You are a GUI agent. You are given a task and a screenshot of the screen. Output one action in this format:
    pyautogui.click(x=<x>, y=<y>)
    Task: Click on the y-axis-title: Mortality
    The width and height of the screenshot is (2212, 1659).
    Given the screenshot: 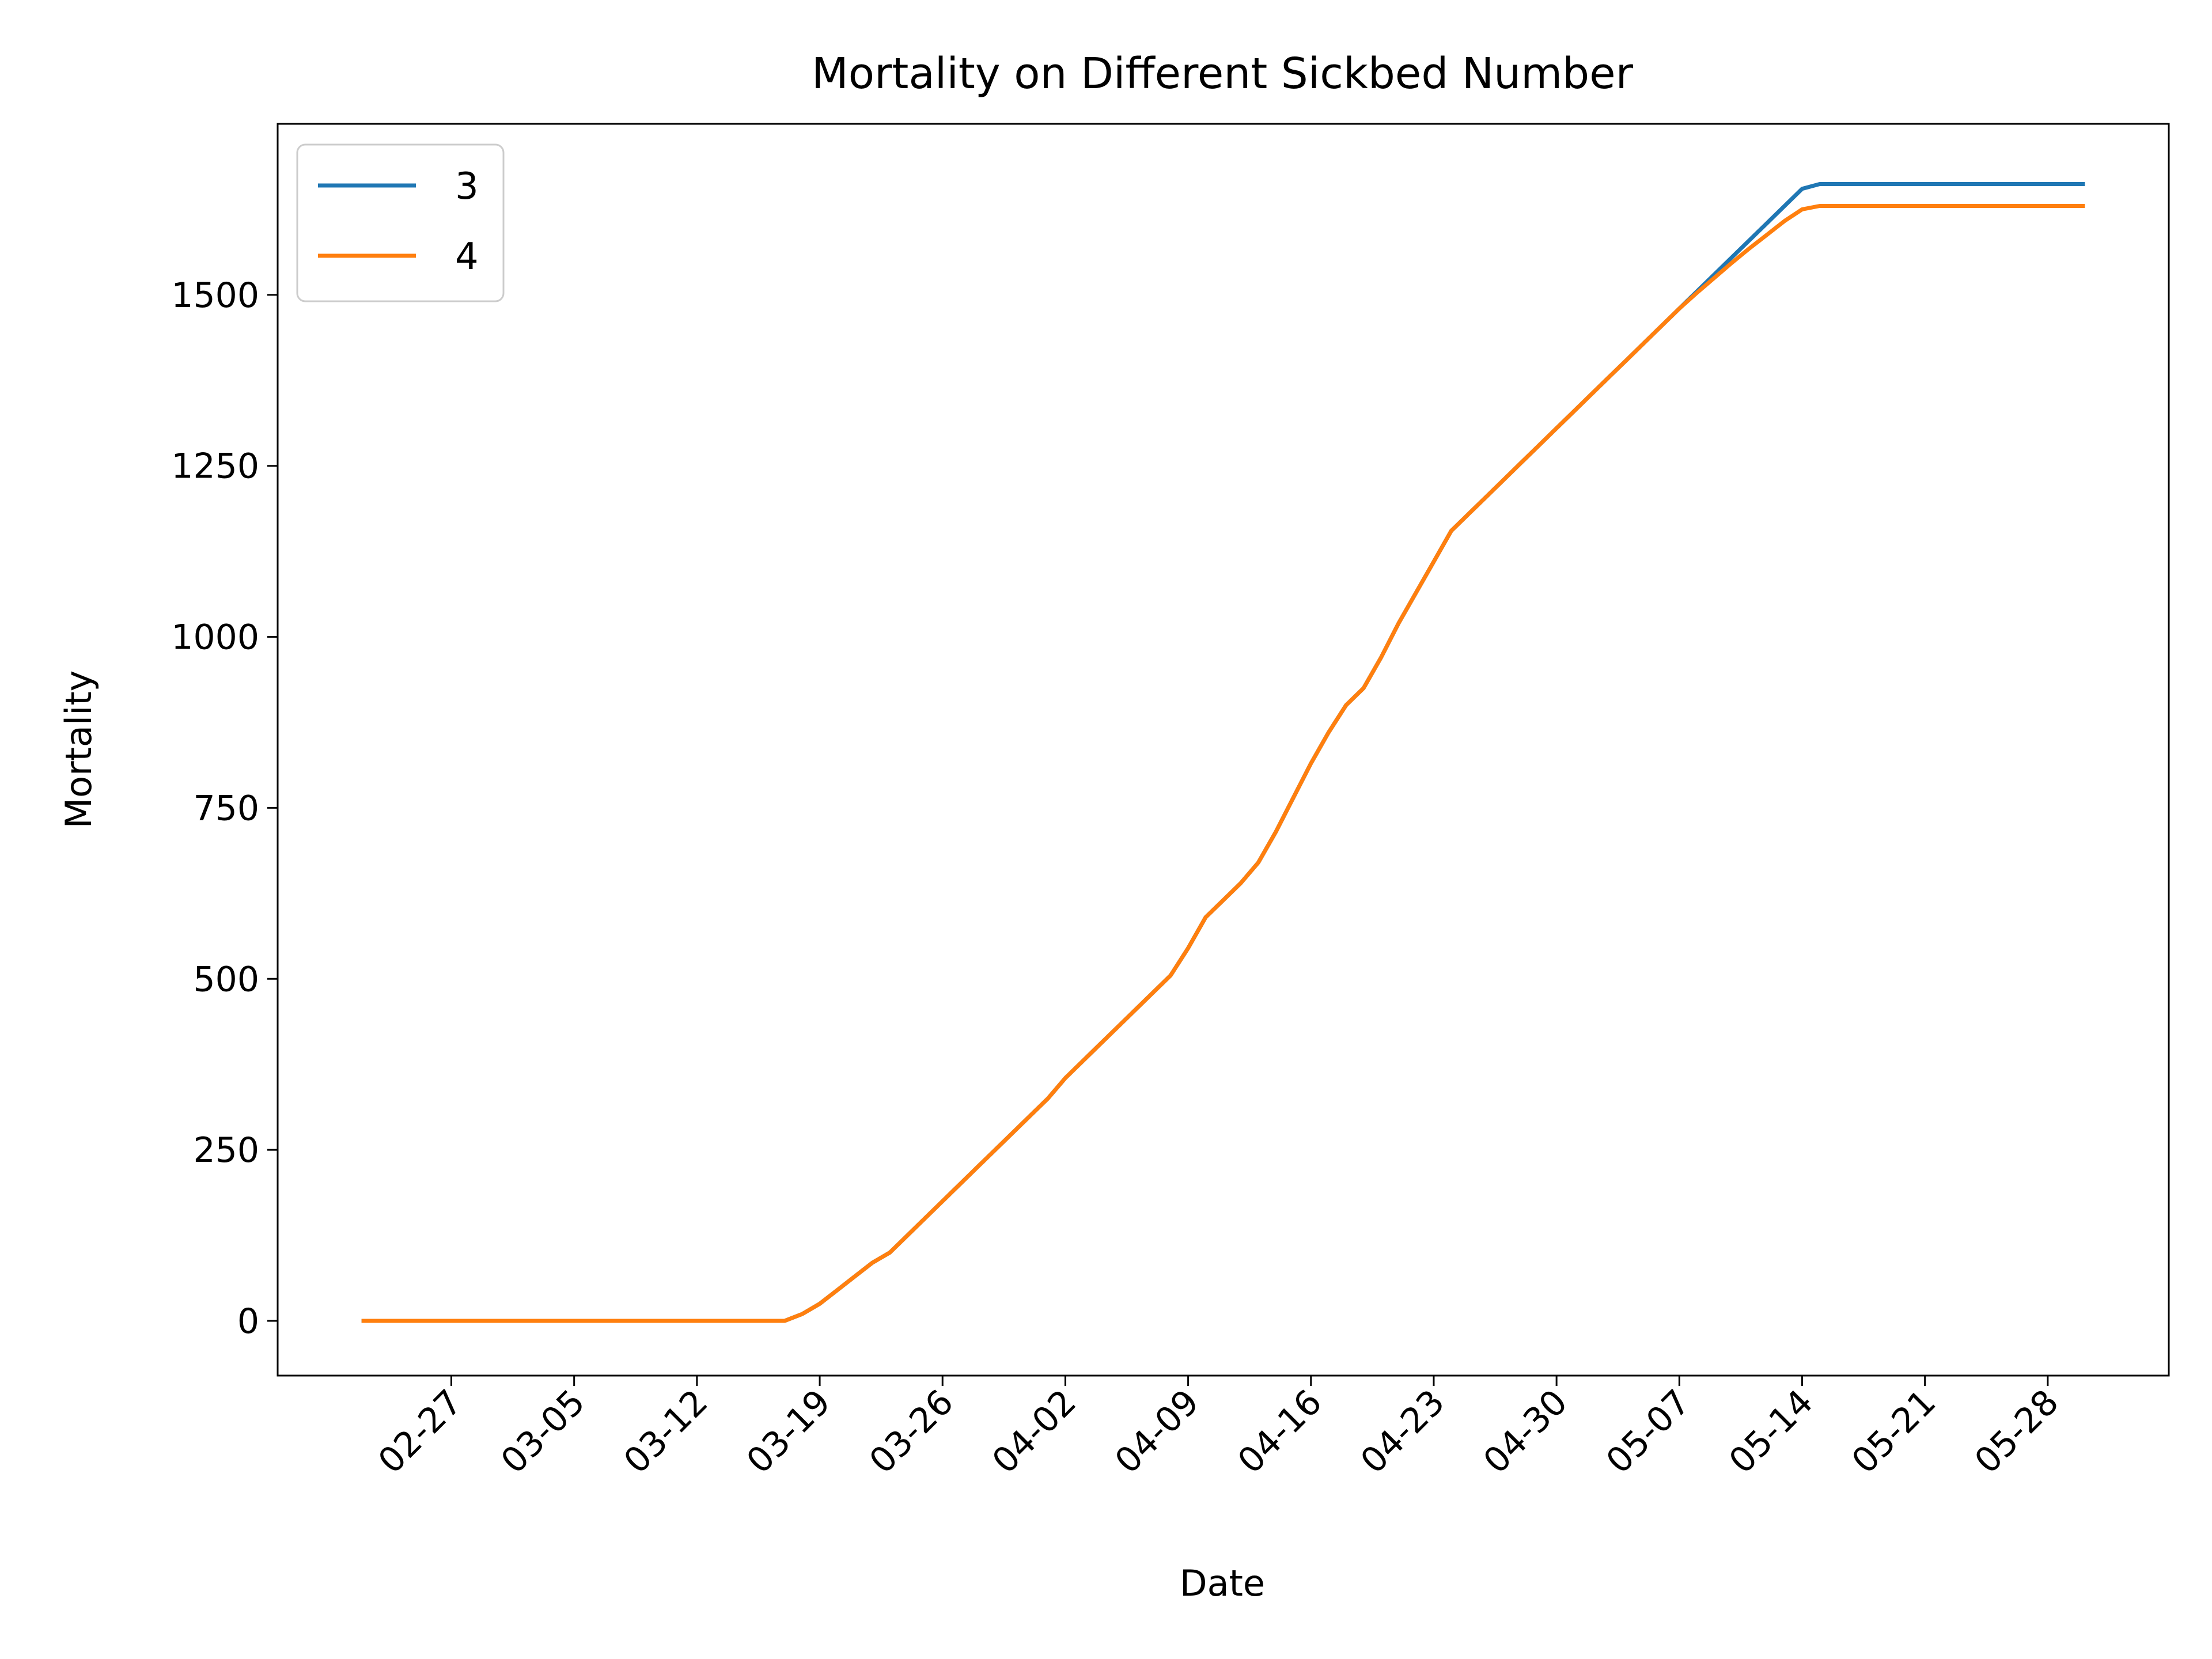 What is the action you would take?
    pyautogui.click(x=79, y=750)
    